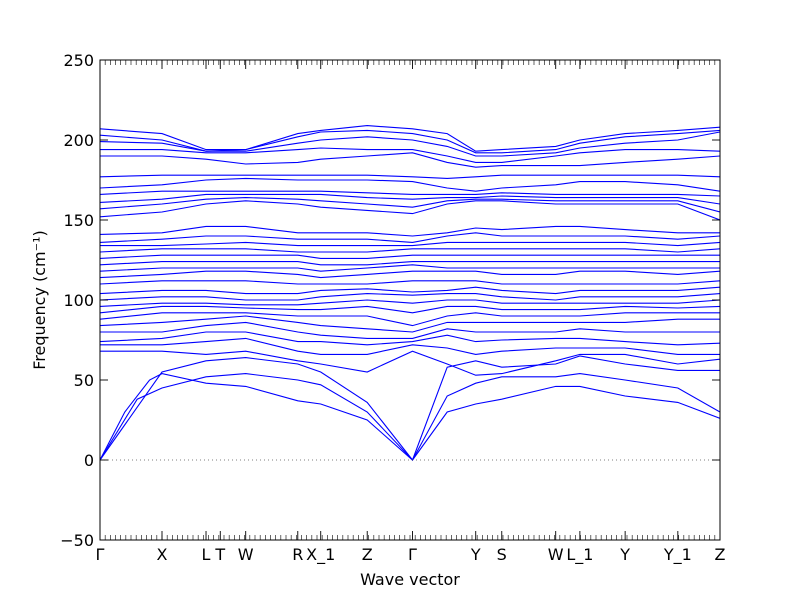 This screenshot has height=600, width=800. I want to click on y-tick-label: 150, so click(78, 220).